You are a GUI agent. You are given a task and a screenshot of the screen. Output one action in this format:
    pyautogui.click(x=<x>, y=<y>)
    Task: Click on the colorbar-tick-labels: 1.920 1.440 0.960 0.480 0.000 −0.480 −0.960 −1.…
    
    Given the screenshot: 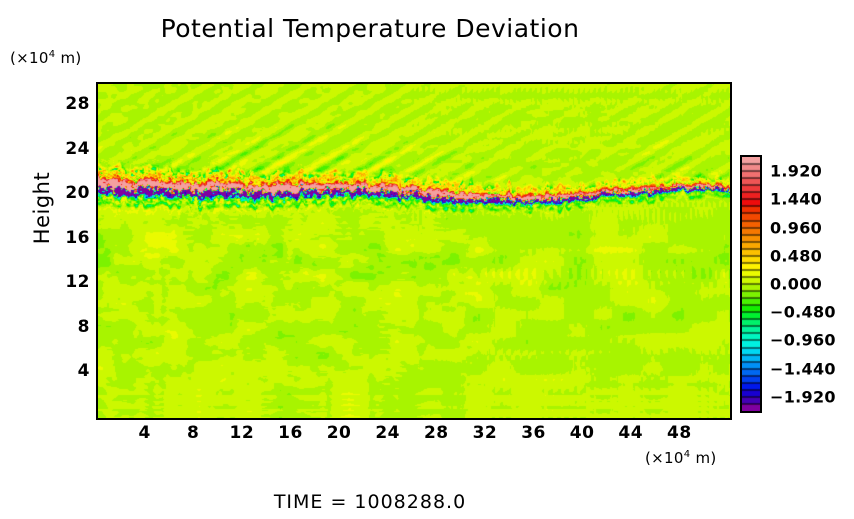 What is the action you would take?
    pyautogui.click(x=810, y=284)
    